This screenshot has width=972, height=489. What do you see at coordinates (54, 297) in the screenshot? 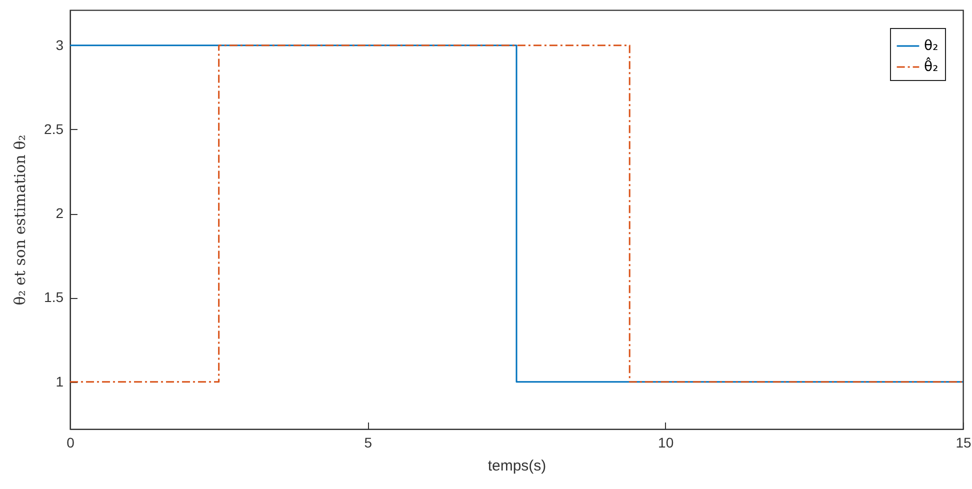
I see `y-tick-label: 1.5` at bounding box center [54, 297].